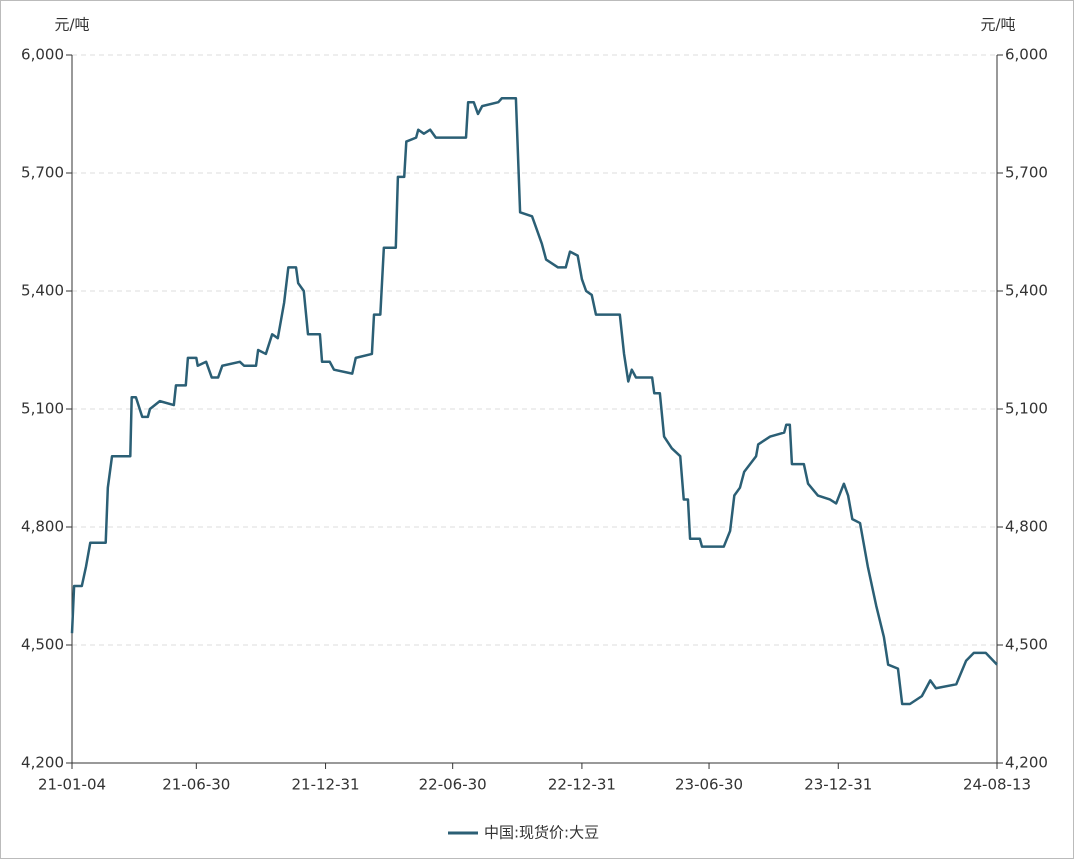 This screenshot has height=859, width=1074. I want to click on y2-axis-unit: 元/吨, so click(997, 25).